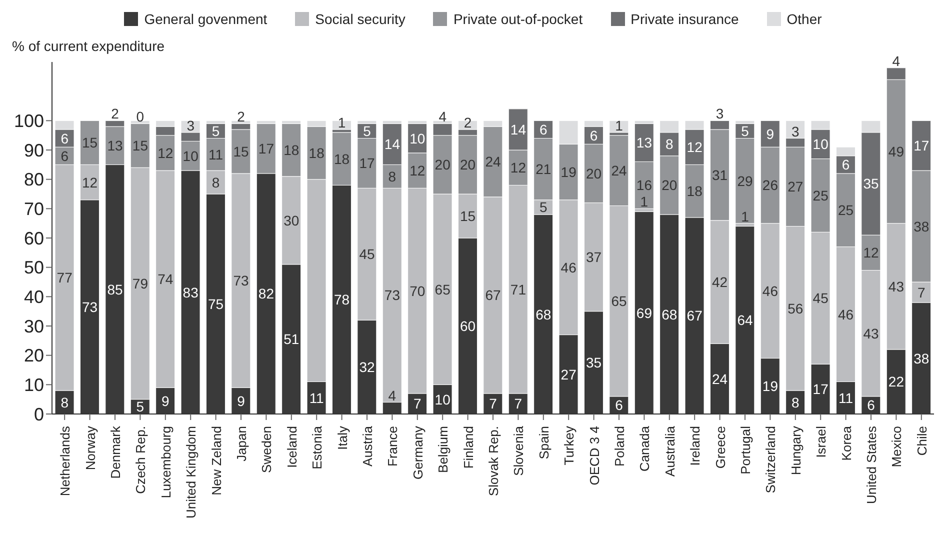  Describe the element at coordinates (518, 289) in the screenshot. I see `data-label: 71` at that location.